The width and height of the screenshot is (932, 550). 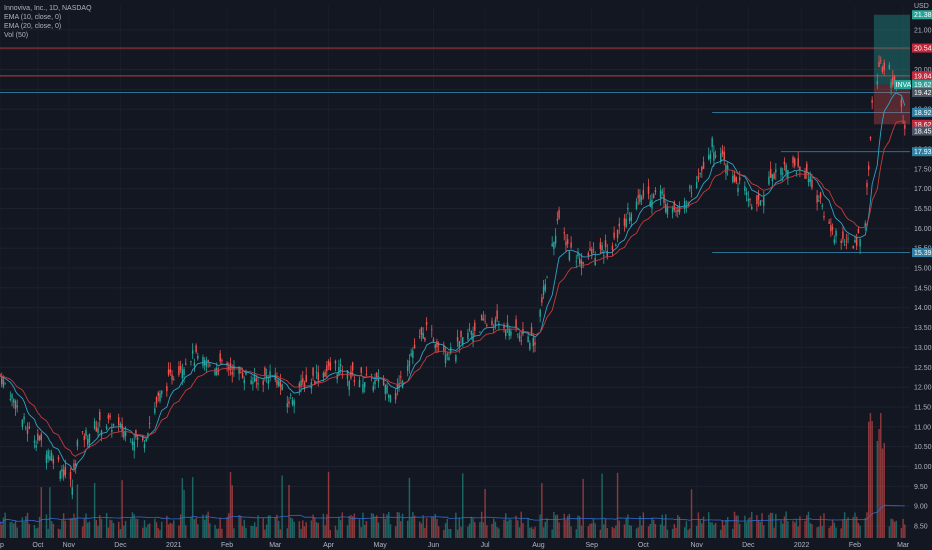 What do you see at coordinates (696, 545) in the screenshot?
I see `x-tick-label: Nov` at bounding box center [696, 545].